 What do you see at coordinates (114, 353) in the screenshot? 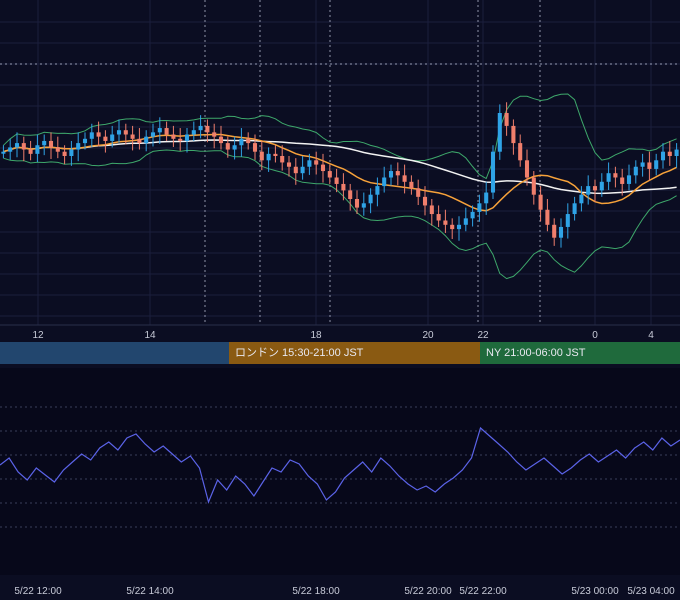
I see `session-bar-tokyo` at bounding box center [114, 353].